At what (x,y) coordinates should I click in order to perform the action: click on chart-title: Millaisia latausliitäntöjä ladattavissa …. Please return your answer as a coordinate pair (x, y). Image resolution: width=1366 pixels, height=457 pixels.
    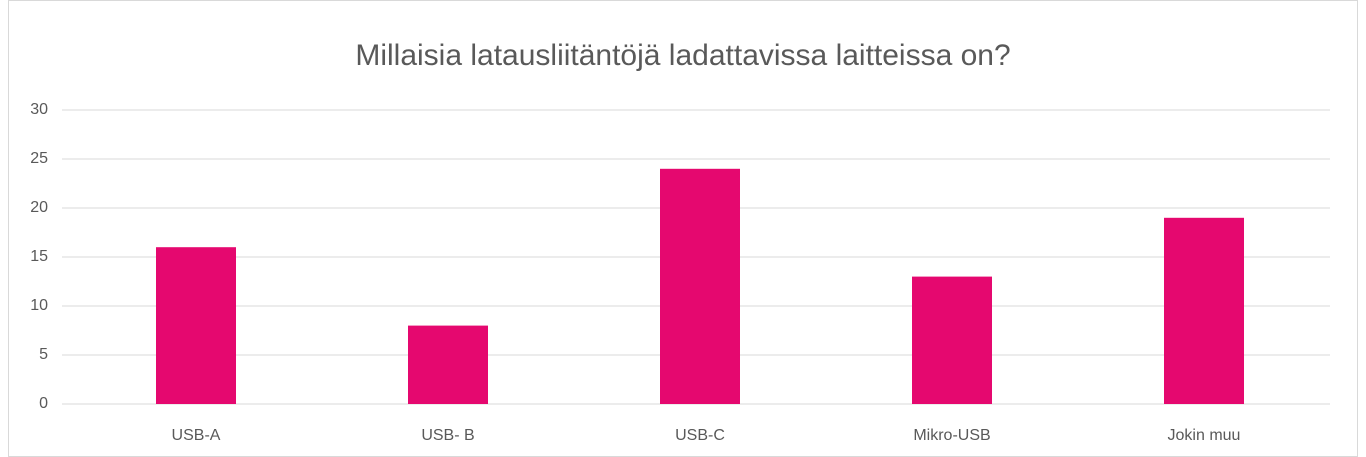
    Looking at the image, I should click on (682, 55).